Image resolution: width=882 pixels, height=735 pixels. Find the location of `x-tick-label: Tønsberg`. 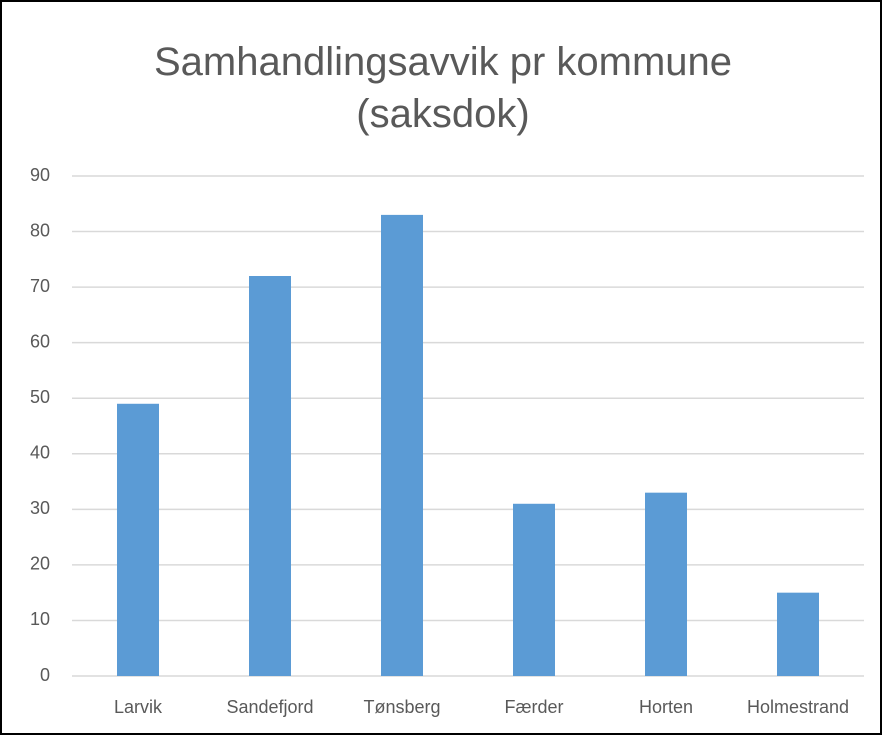

x-tick-label: Tønsberg is located at coordinates (401, 707).